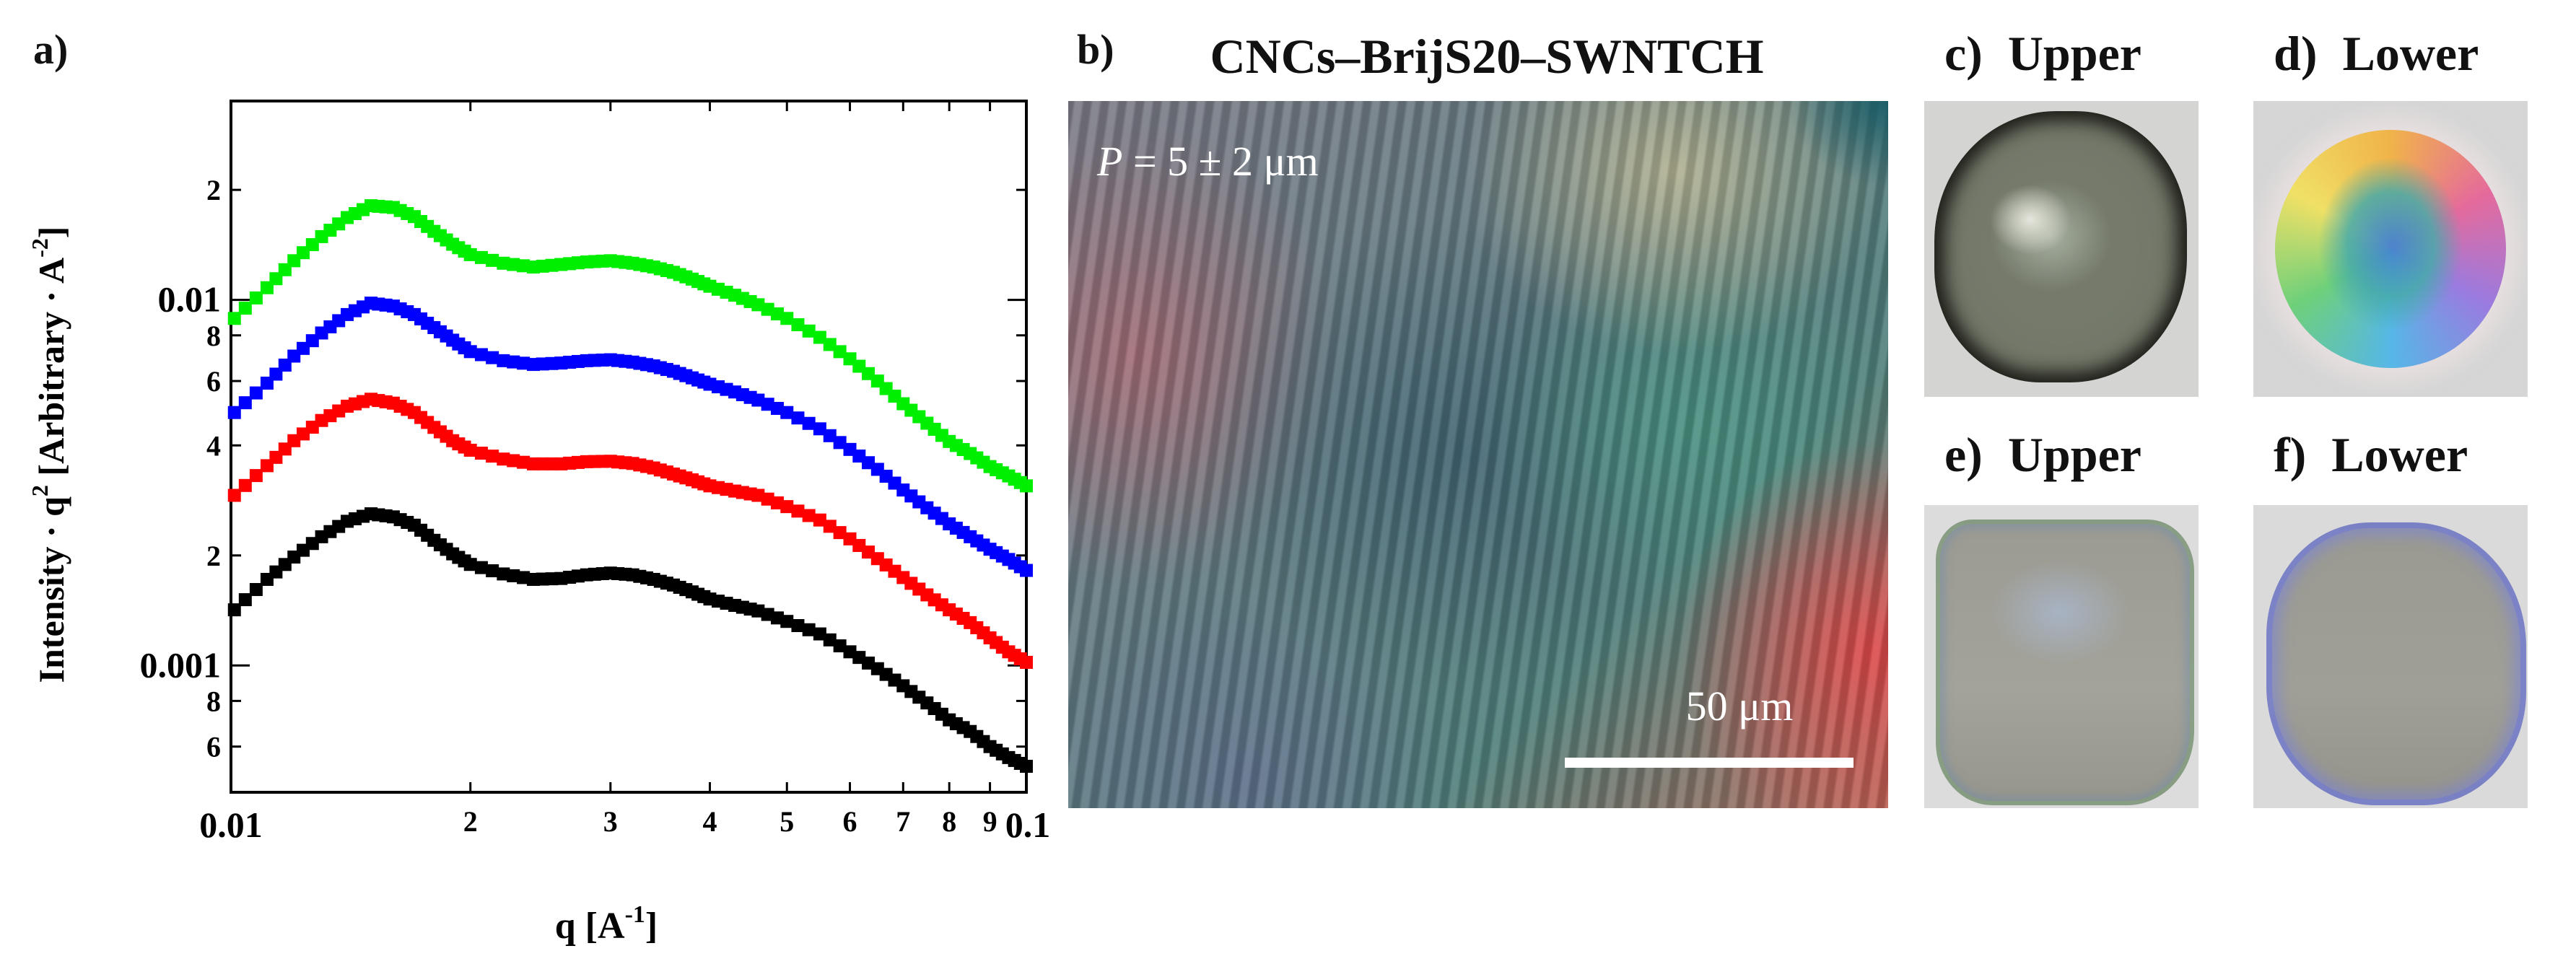 The height and width of the screenshot is (964, 2576). I want to click on x-axis-label: q [A-1], so click(606, 924).